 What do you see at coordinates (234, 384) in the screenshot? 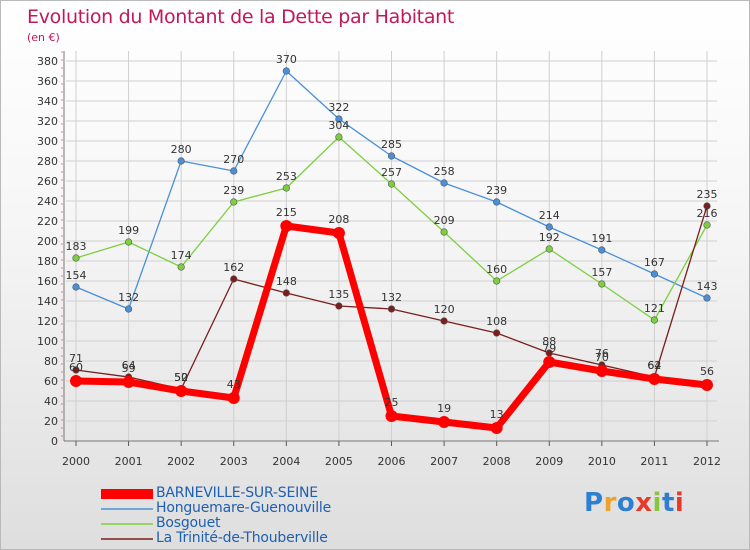
I see `data-label-1: 43` at bounding box center [234, 384].